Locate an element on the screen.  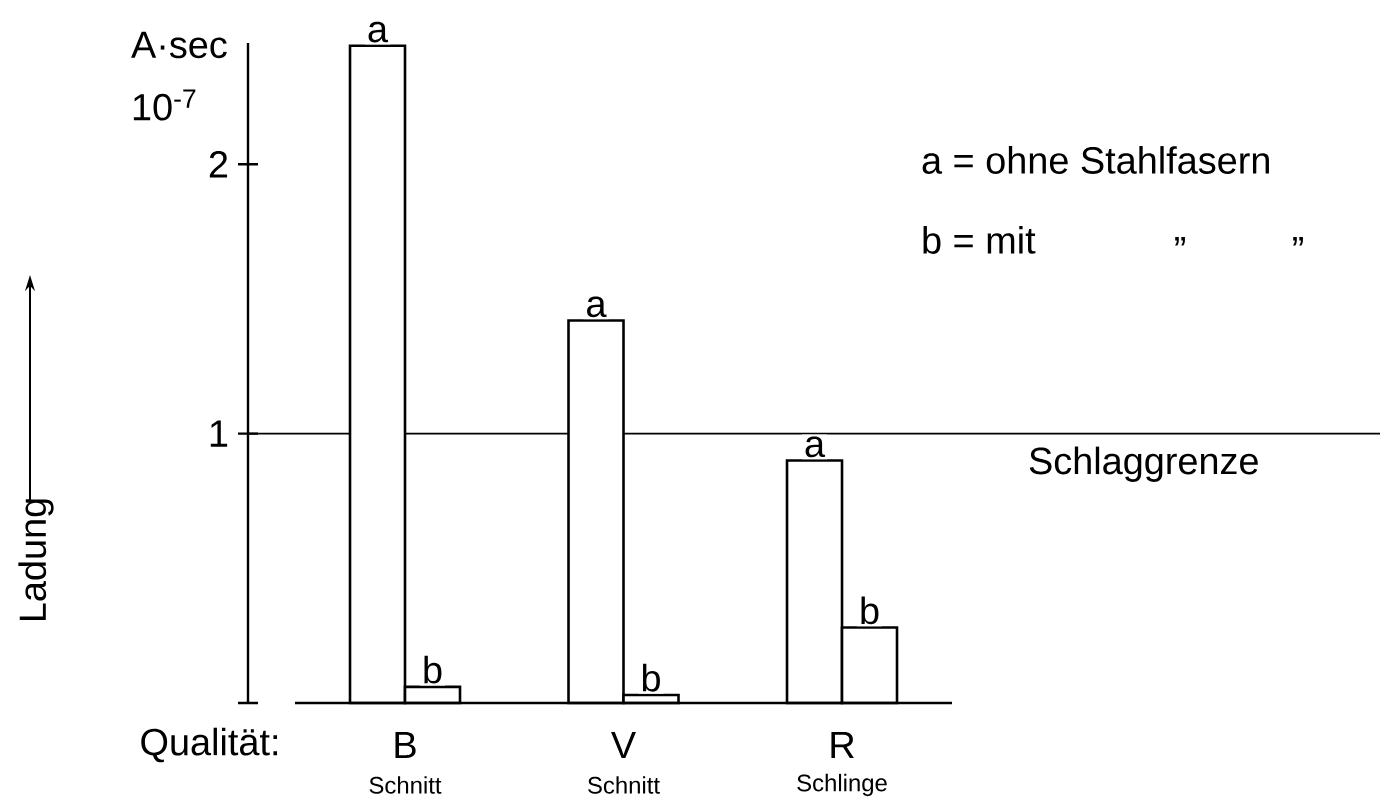
text: Schlinge is located at coordinates (842, 785).